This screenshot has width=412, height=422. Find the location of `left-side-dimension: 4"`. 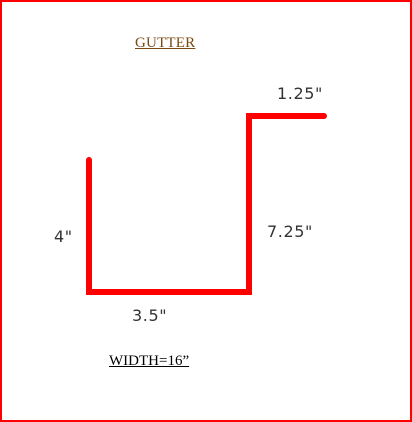

left-side-dimension: 4" is located at coordinates (63, 236).